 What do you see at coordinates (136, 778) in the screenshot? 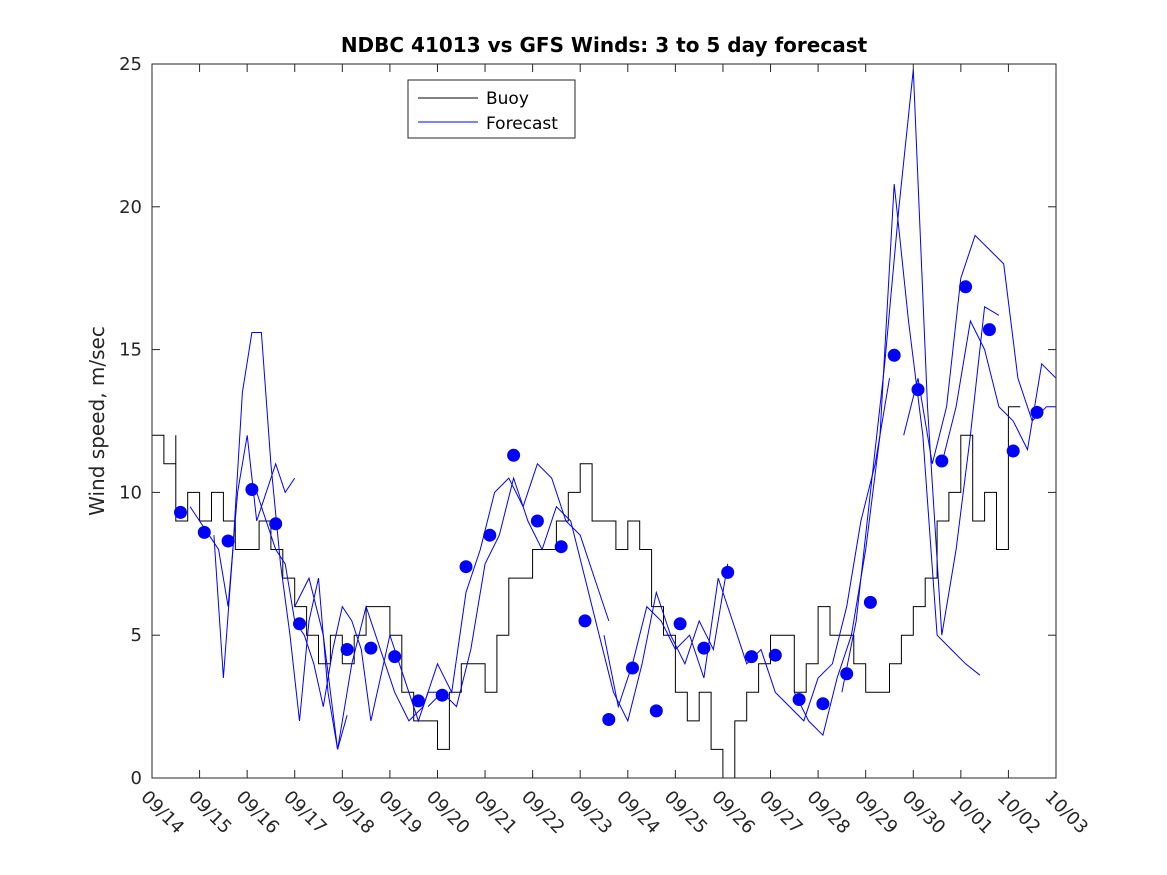
I see `y-tick-label: 0` at bounding box center [136, 778].